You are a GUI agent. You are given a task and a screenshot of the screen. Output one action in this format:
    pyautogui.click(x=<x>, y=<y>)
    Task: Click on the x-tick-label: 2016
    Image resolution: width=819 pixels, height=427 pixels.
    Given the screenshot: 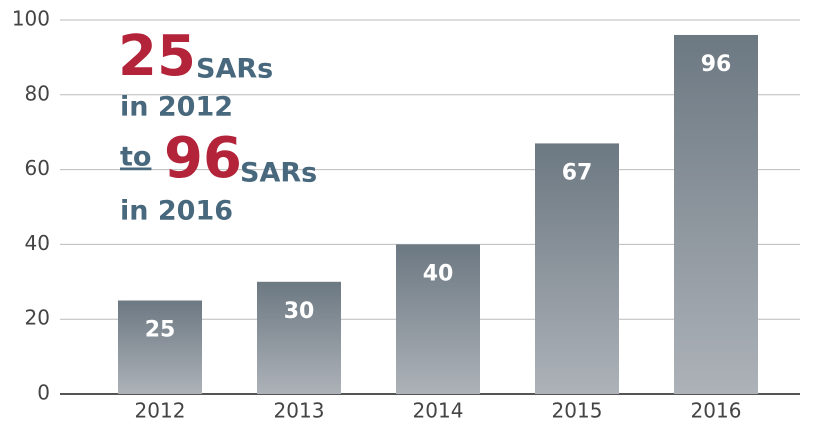 What is the action you would take?
    pyautogui.click(x=716, y=411)
    